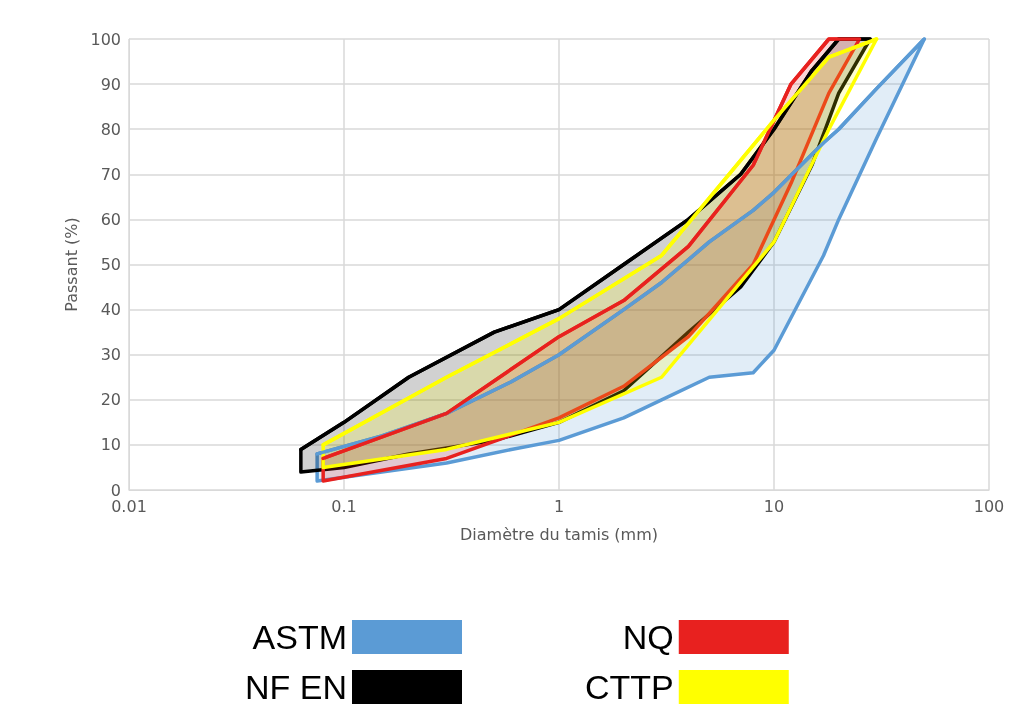 This screenshot has height=720, width=1025. Describe the element at coordinates (105, 39) in the screenshot. I see `y-tick-label: 100` at that location.